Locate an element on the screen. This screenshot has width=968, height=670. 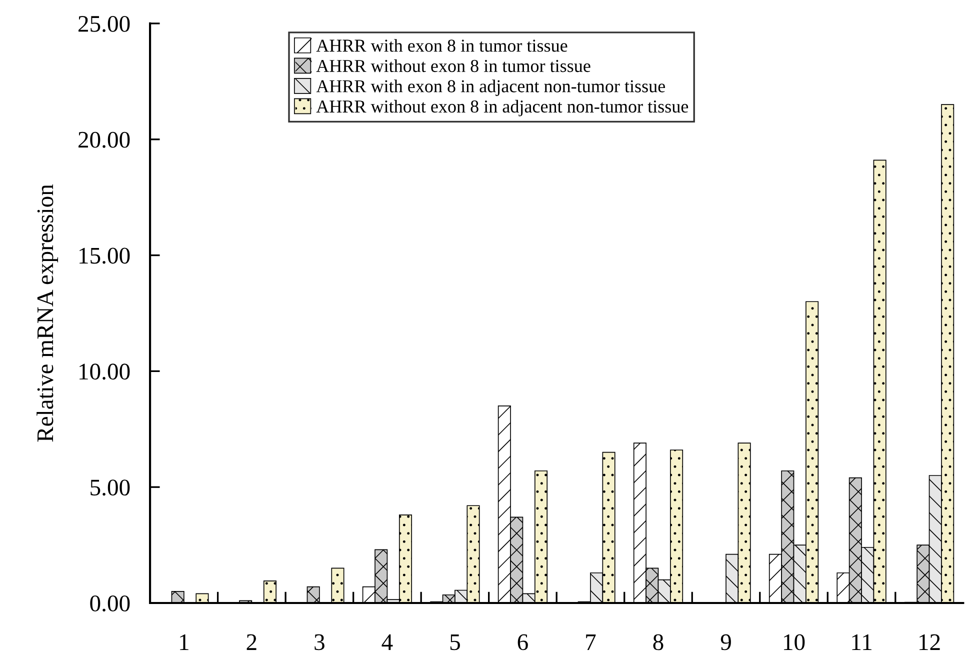
x-tick-label: 3 is located at coordinates (319, 642).